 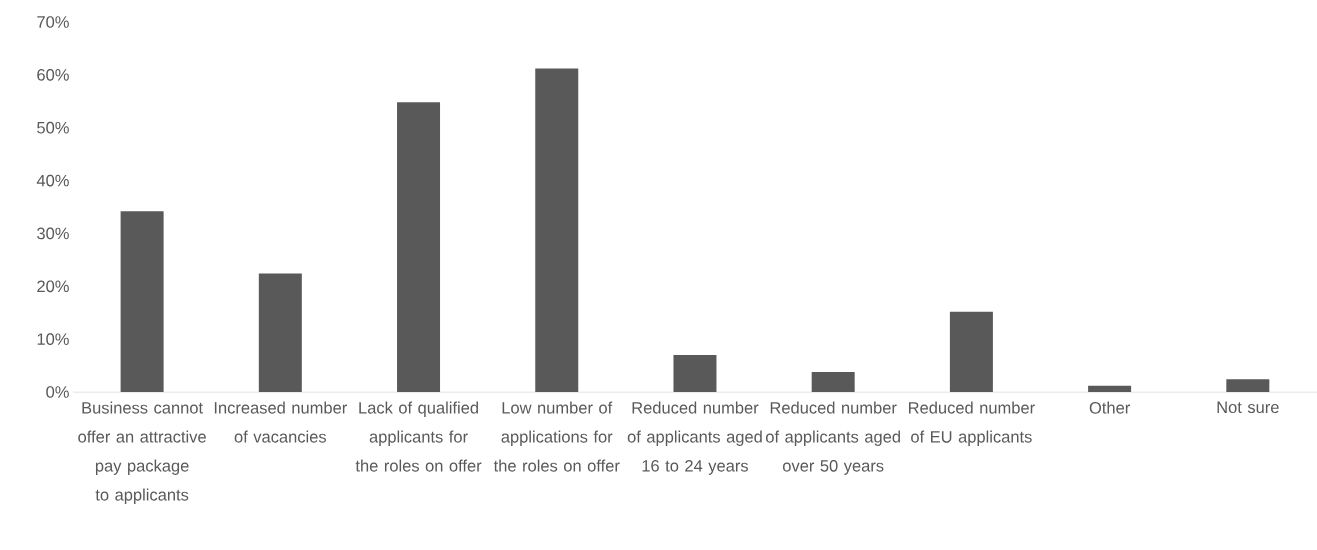 I want to click on y-tick-label: 10%, so click(x=53, y=339).